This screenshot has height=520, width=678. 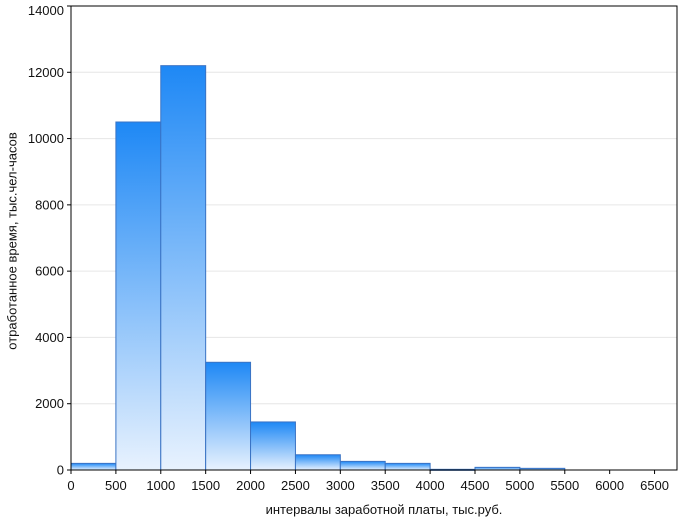 I want to click on x-tick-label: 6500, so click(x=654, y=485).